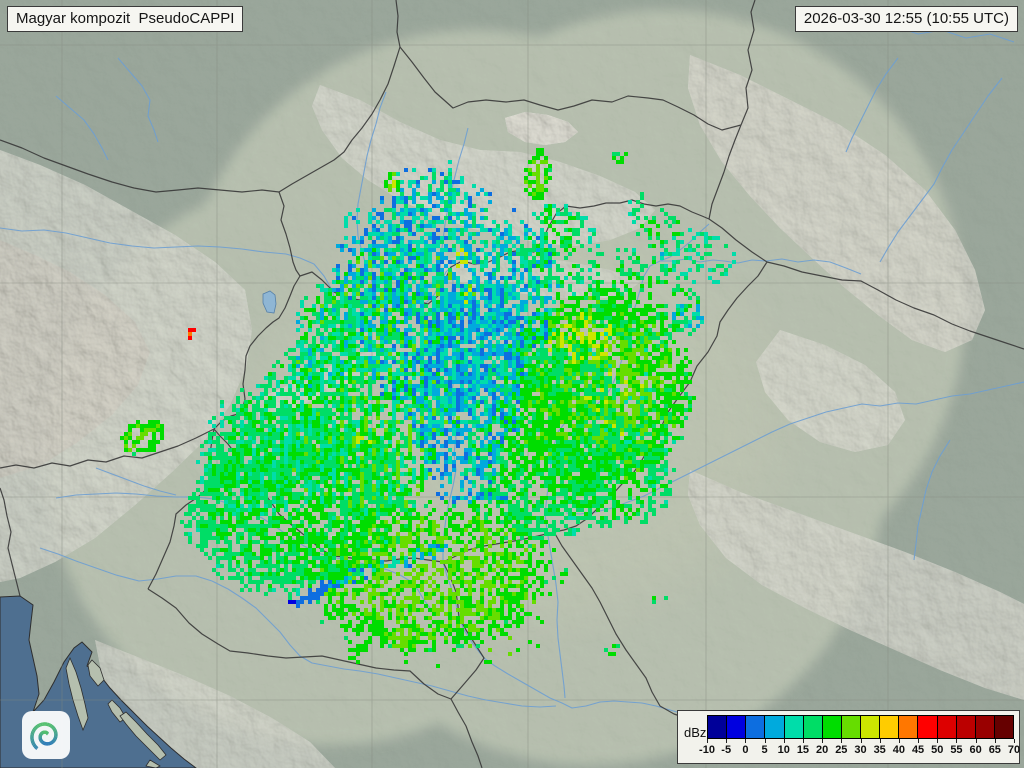 The height and width of the screenshot is (768, 1024). I want to click on omsz-logo, so click(46, 735).